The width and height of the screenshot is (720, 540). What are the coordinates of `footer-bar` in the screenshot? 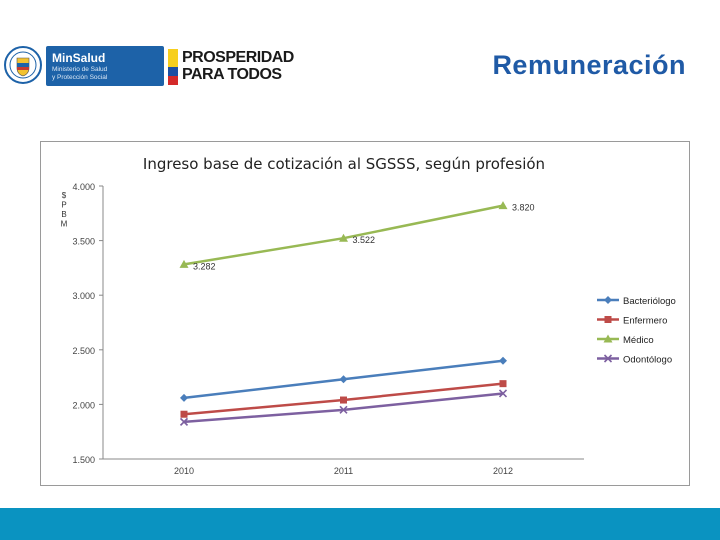 It's located at (360, 524).